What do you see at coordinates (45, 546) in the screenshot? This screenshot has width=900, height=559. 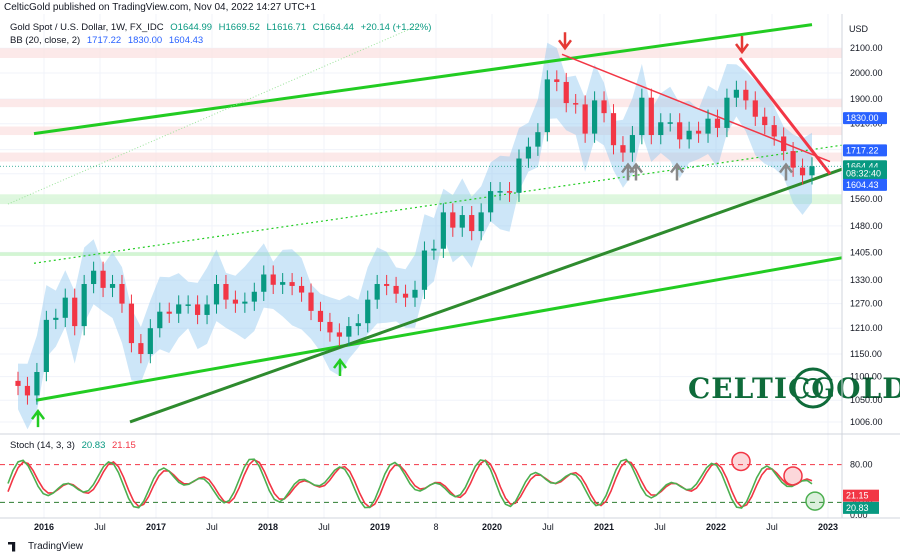 I see `footer-brand: TradingView` at bounding box center [45, 546].